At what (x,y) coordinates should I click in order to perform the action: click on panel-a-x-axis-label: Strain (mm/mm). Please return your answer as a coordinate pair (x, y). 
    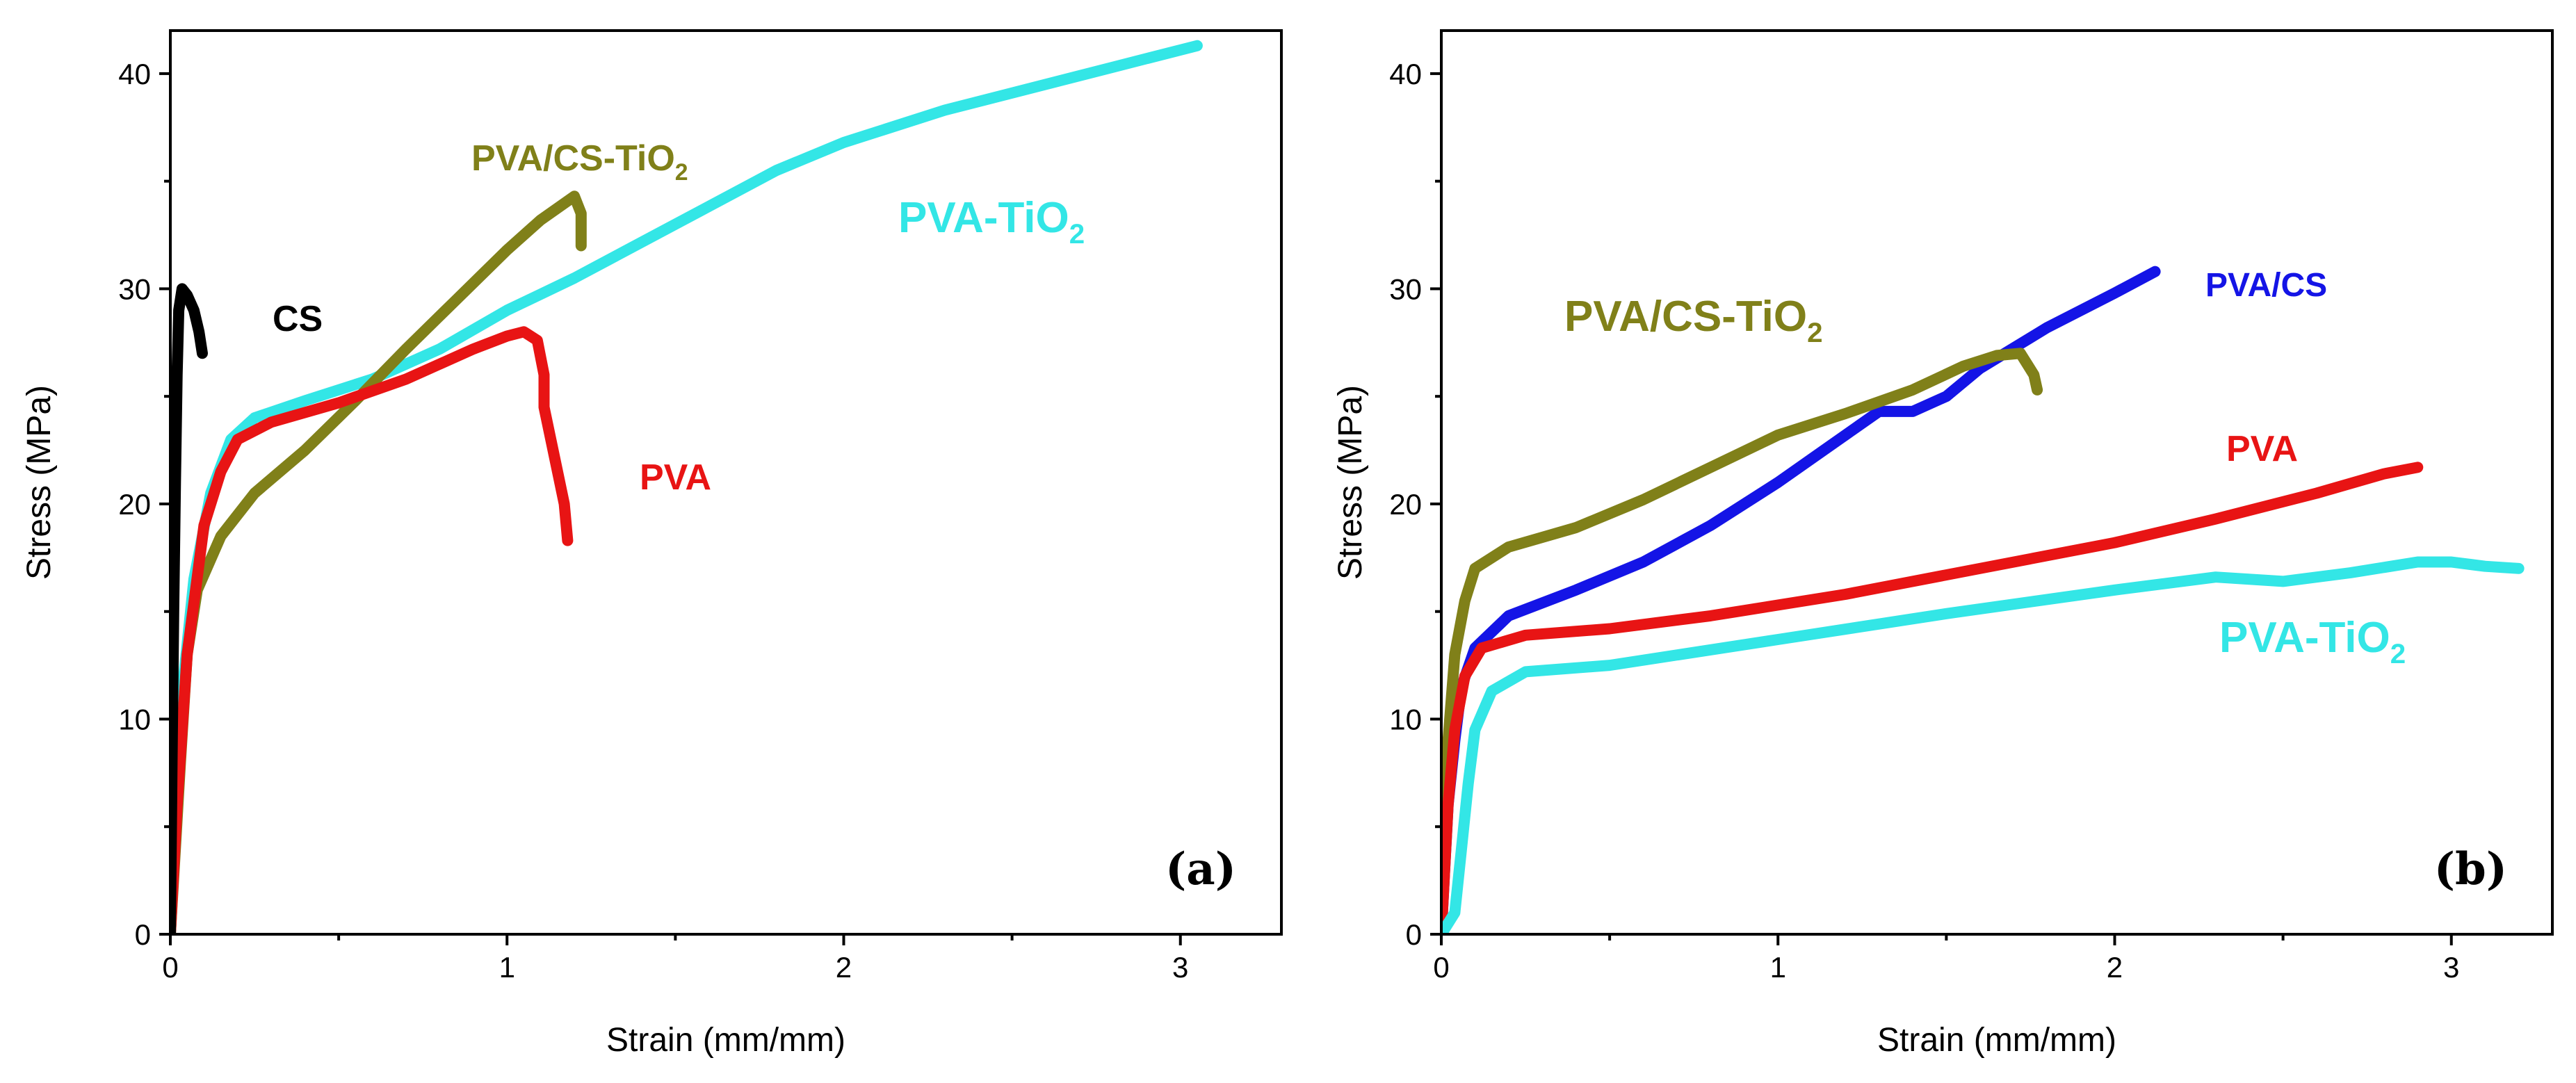
    Looking at the image, I should click on (725, 1040).